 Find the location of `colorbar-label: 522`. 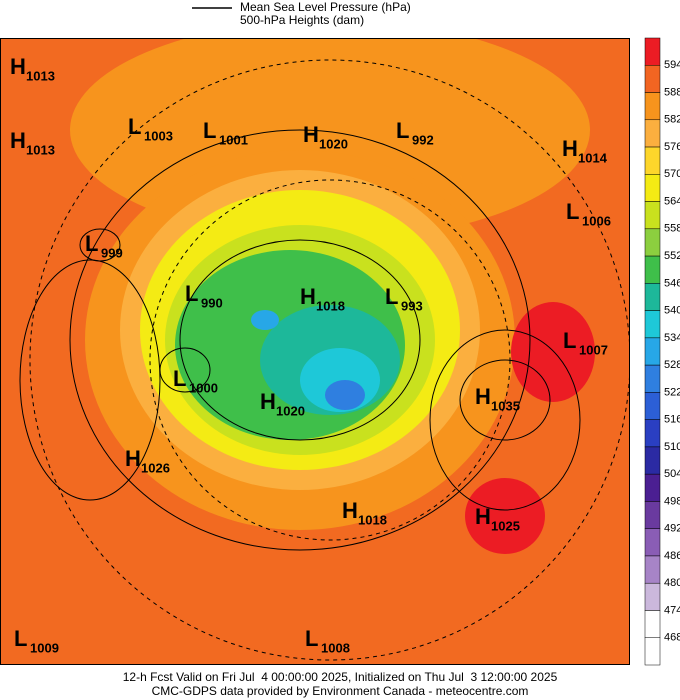

colorbar-label: 522 is located at coordinates (672, 392).